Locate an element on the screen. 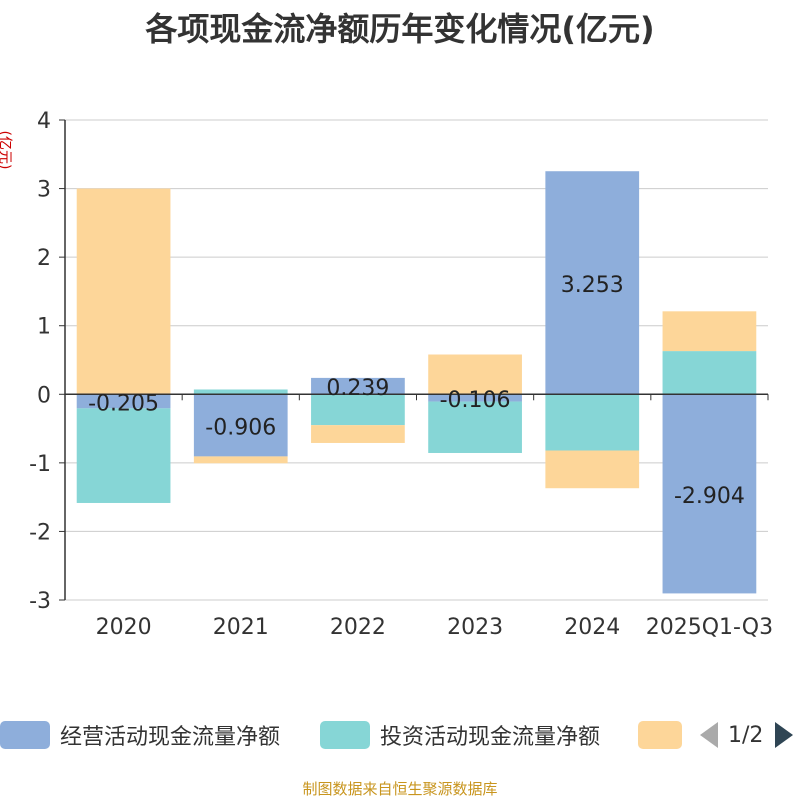 The image size is (800, 800). y-tick-label: -2 is located at coordinates (40, 532).